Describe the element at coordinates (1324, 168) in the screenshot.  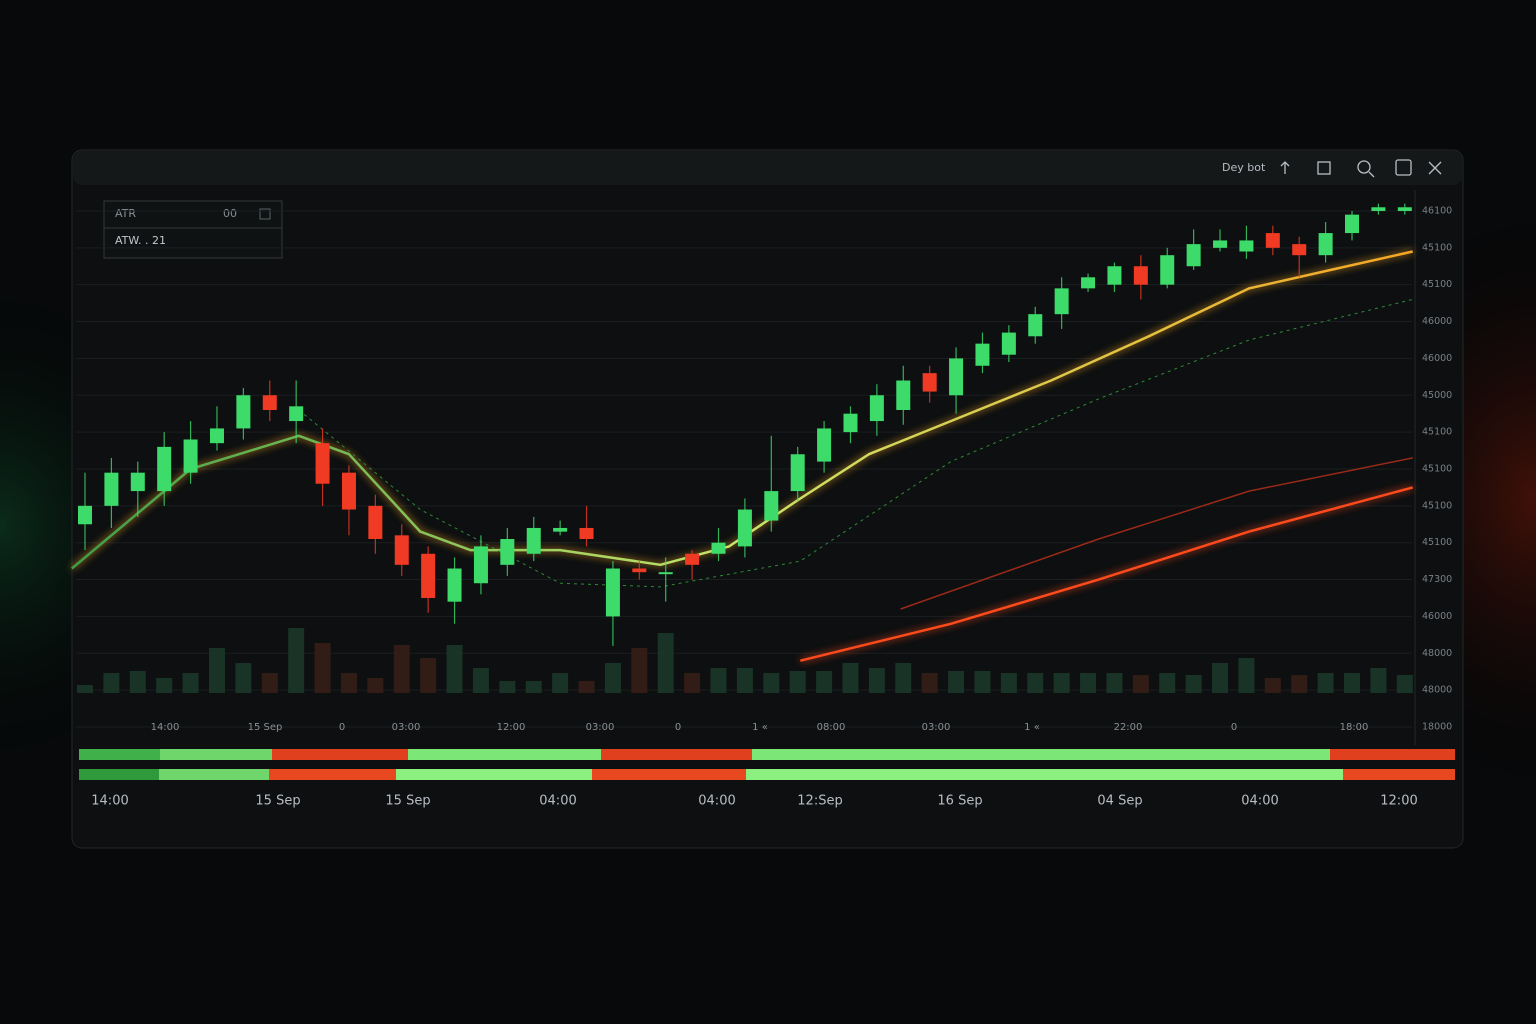
I see `square-icon` at that location.